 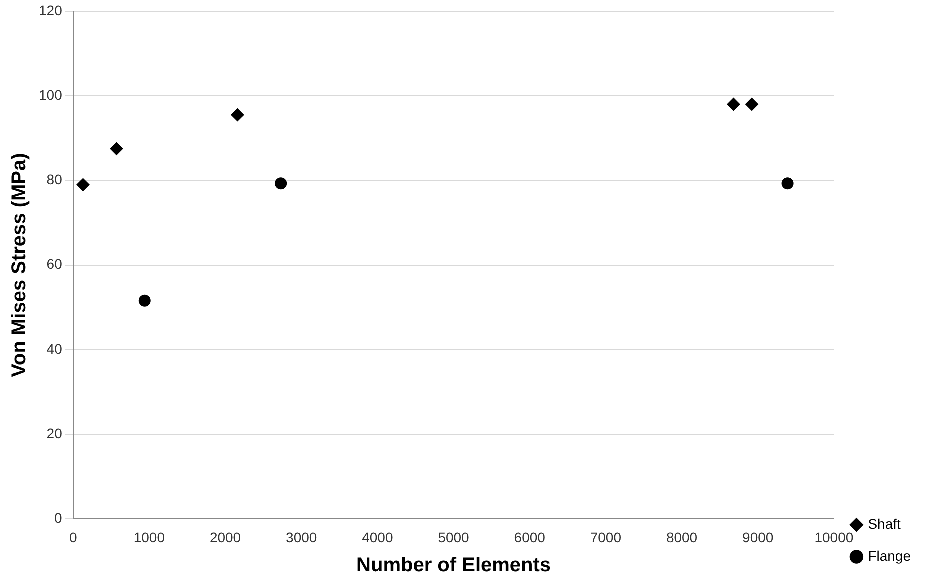 I want to click on y-tick-label: 40, so click(x=54, y=348).